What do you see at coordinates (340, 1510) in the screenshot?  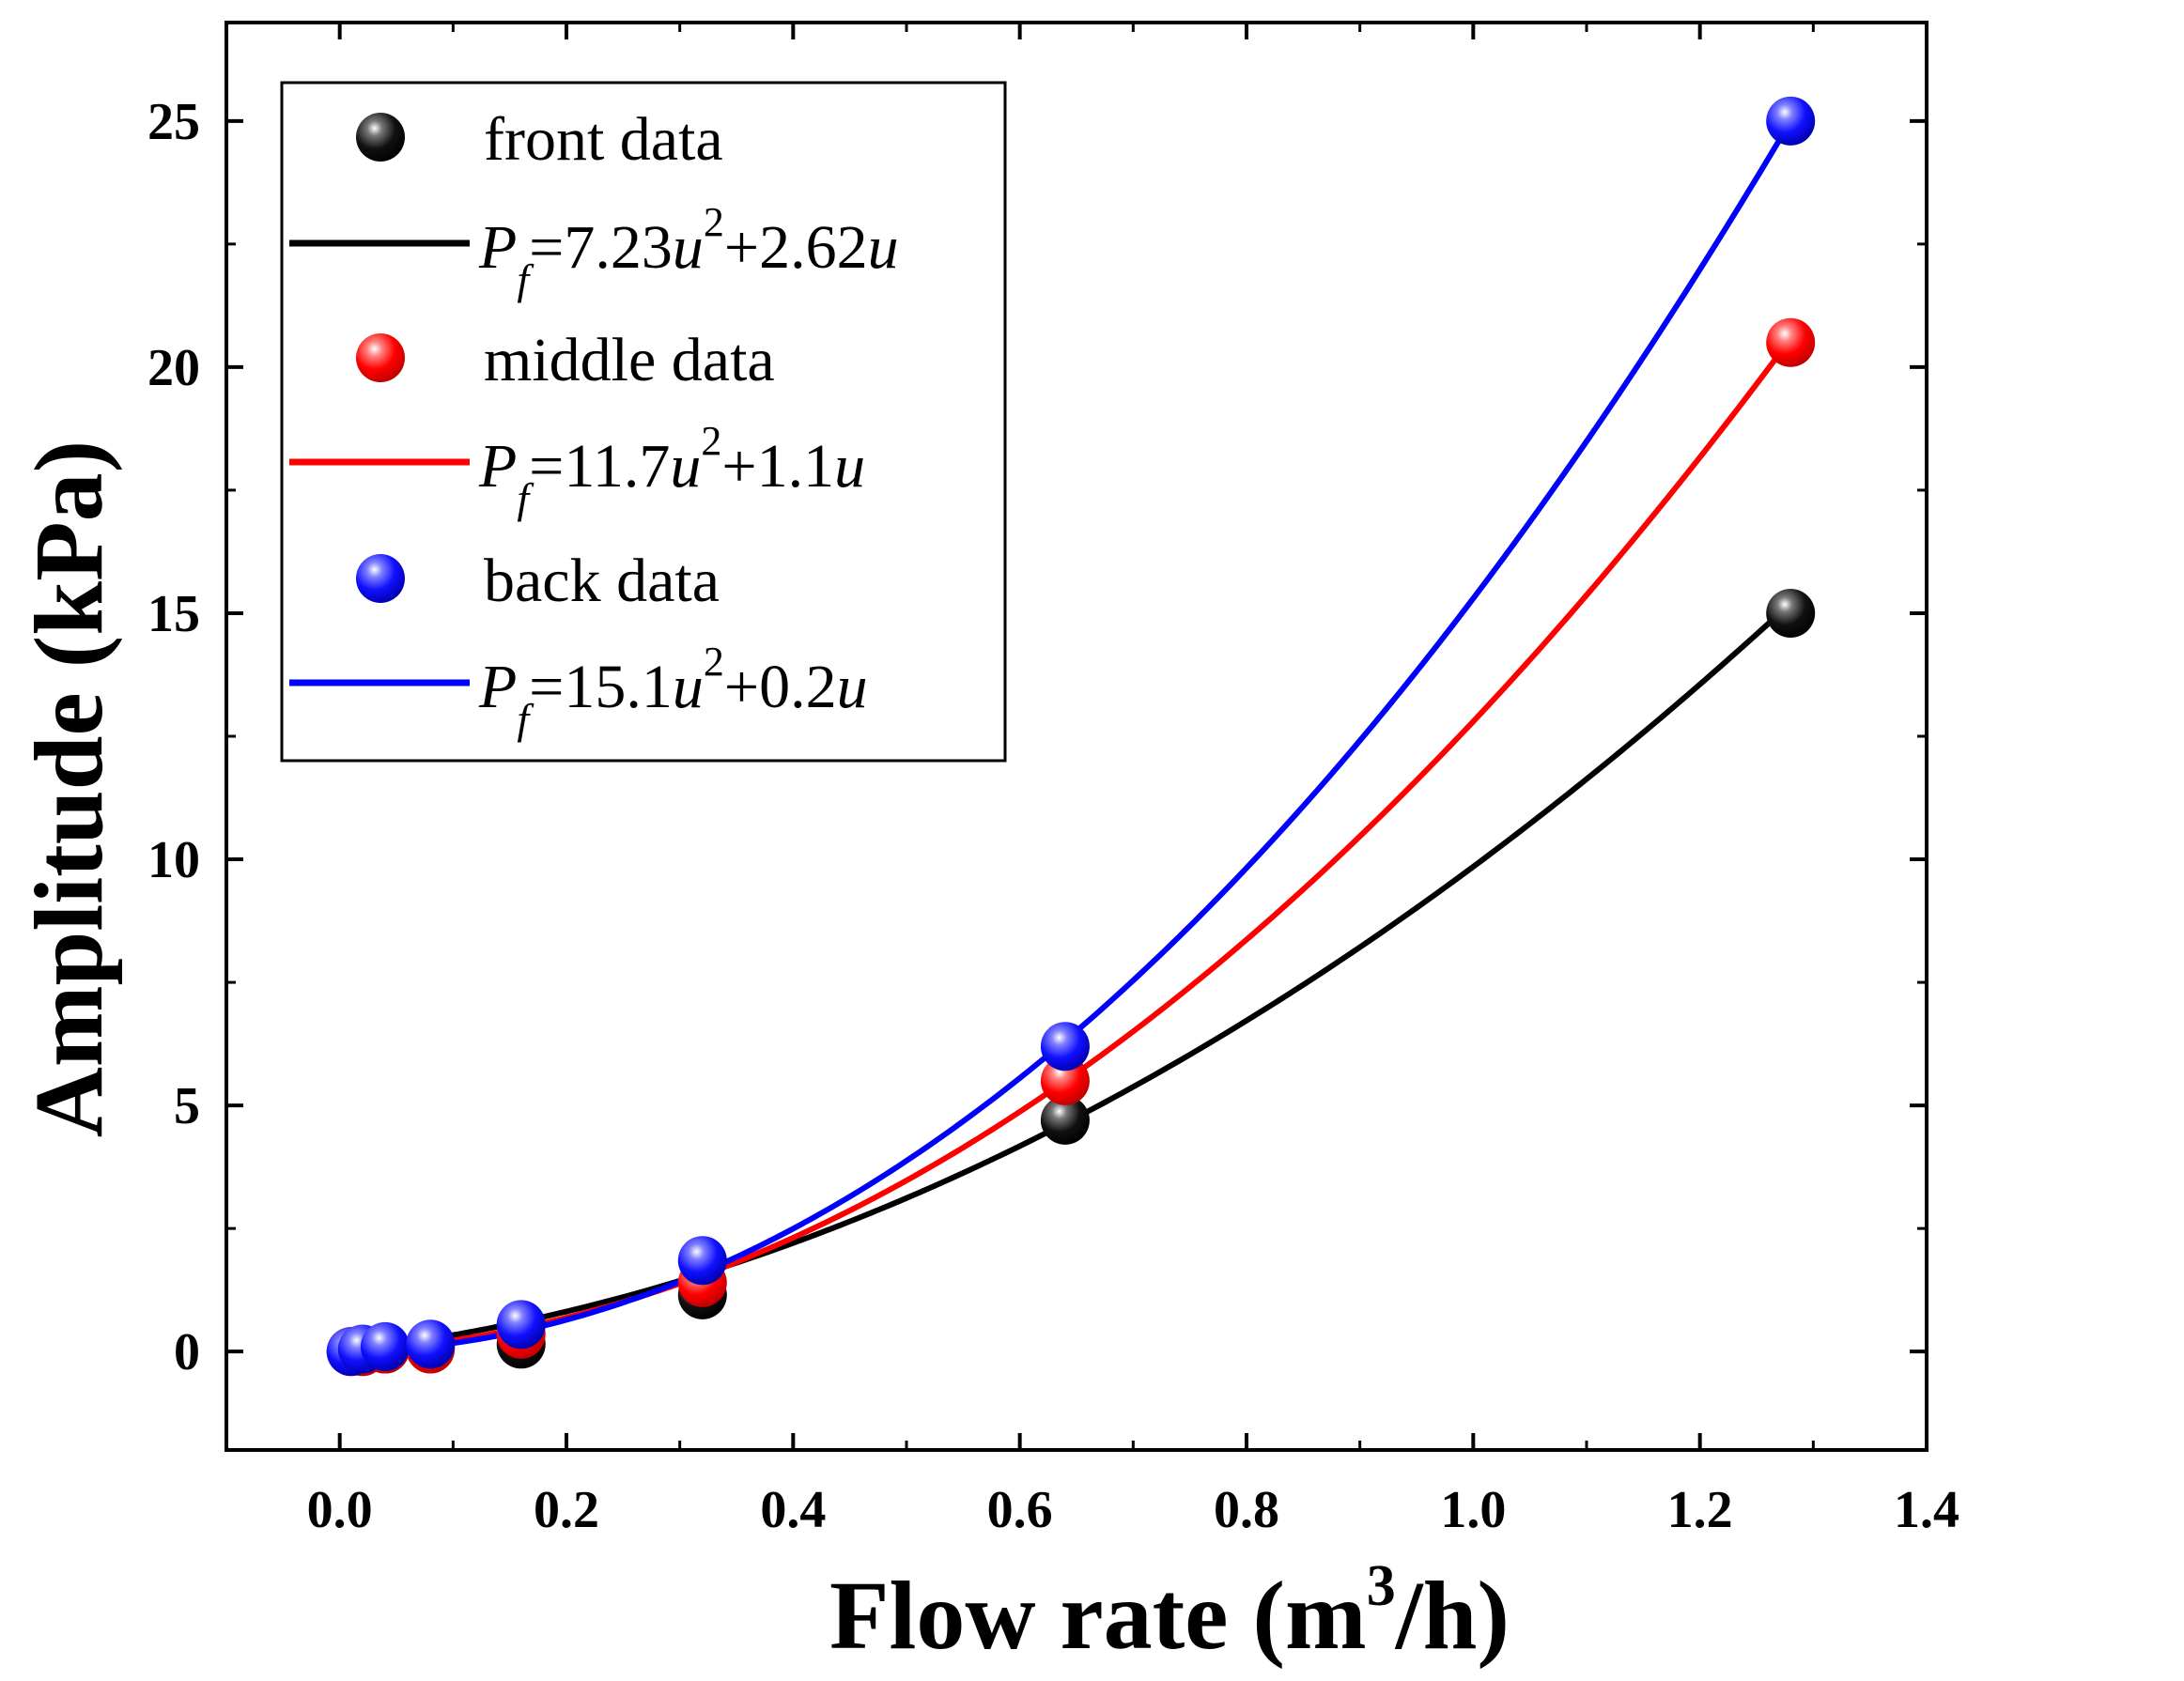 I see `x-tick-label: 0.0` at bounding box center [340, 1510].